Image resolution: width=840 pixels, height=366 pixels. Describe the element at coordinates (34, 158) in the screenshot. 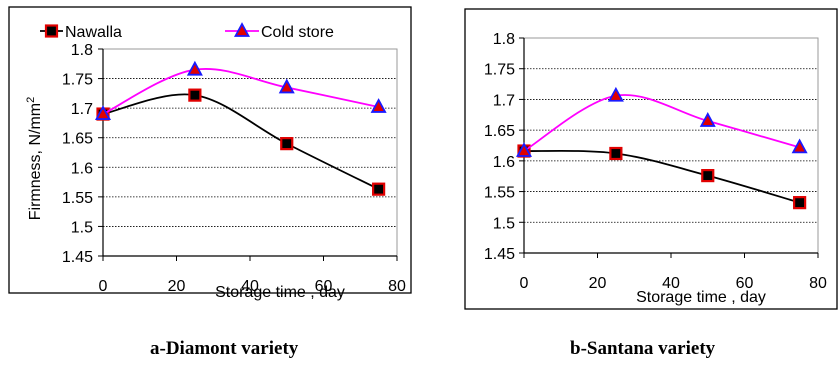

I see `y-axis-label: Firmness, N/mm2` at that location.